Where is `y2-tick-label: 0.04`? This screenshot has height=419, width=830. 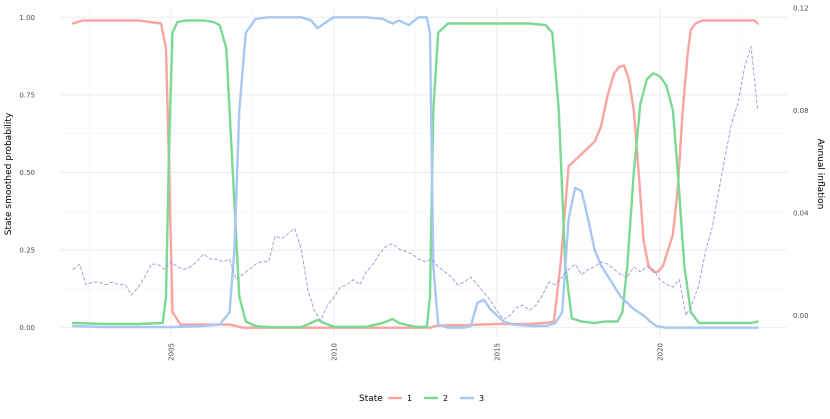
y2-tick-label: 0.04 is located at coordinates (801, 213).